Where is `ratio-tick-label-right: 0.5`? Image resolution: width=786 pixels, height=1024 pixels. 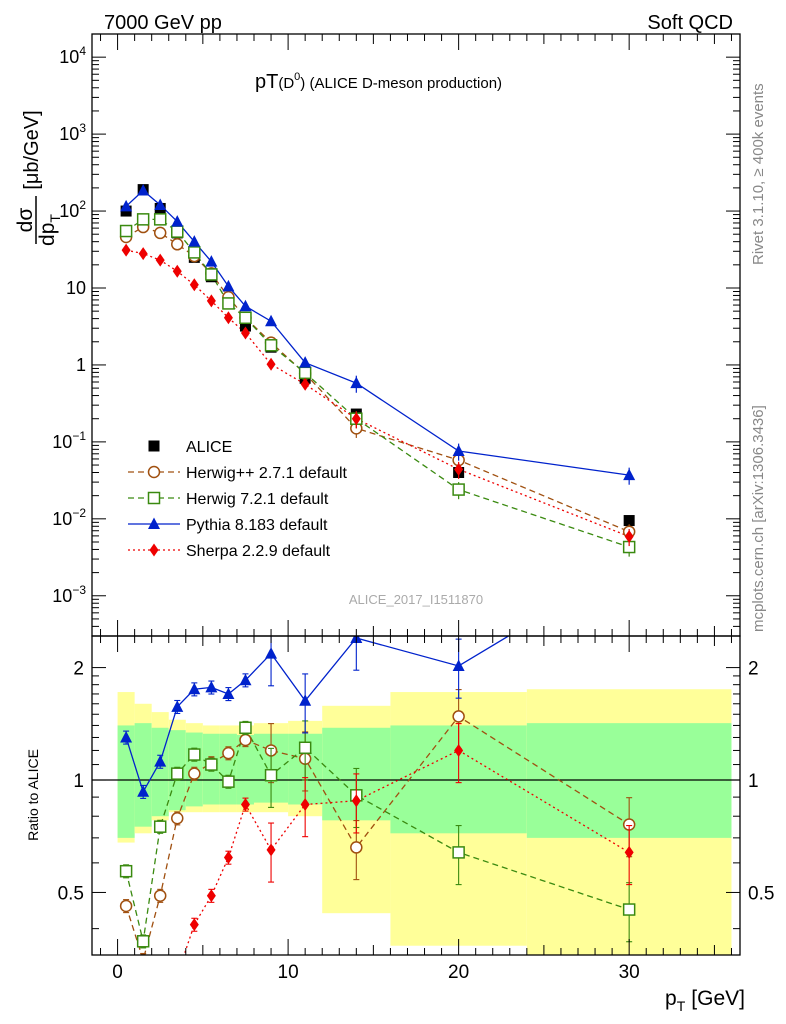 ratio-tick-label-right: 0.5 is located at coordinates (761, 893).